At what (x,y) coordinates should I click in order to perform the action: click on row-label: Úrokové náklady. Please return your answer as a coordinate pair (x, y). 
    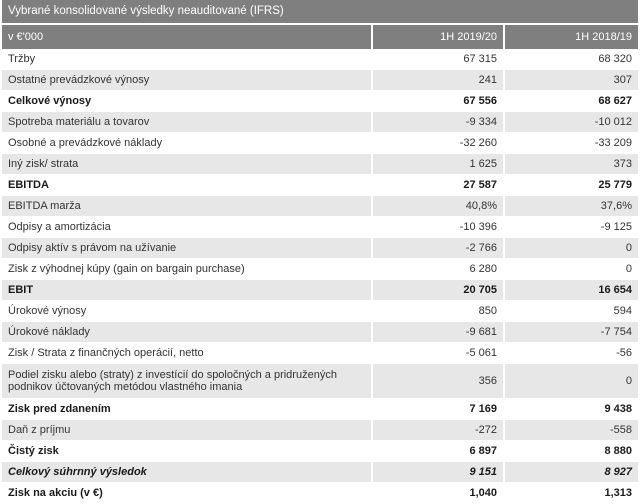
    Looking at the image, I should click on (187, 332).